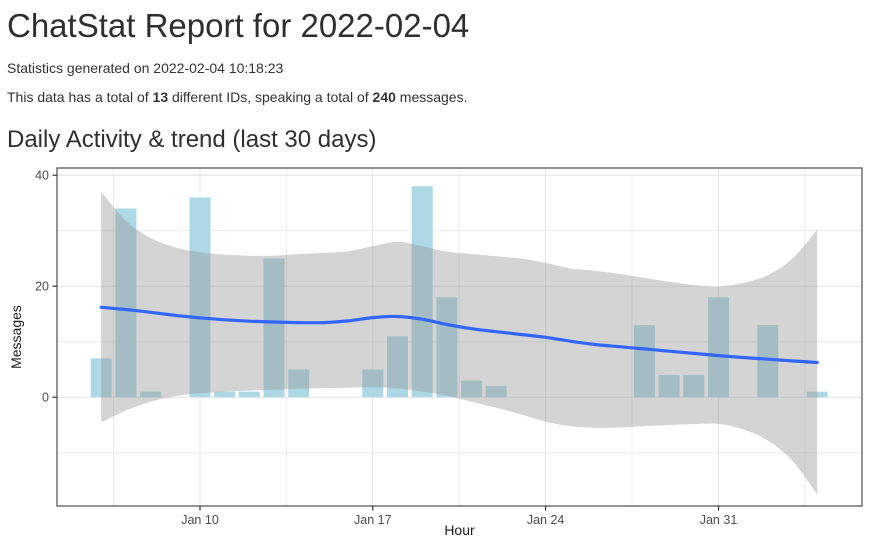  I want to click on x-tick-label: Jan 10, so click(200, 520).